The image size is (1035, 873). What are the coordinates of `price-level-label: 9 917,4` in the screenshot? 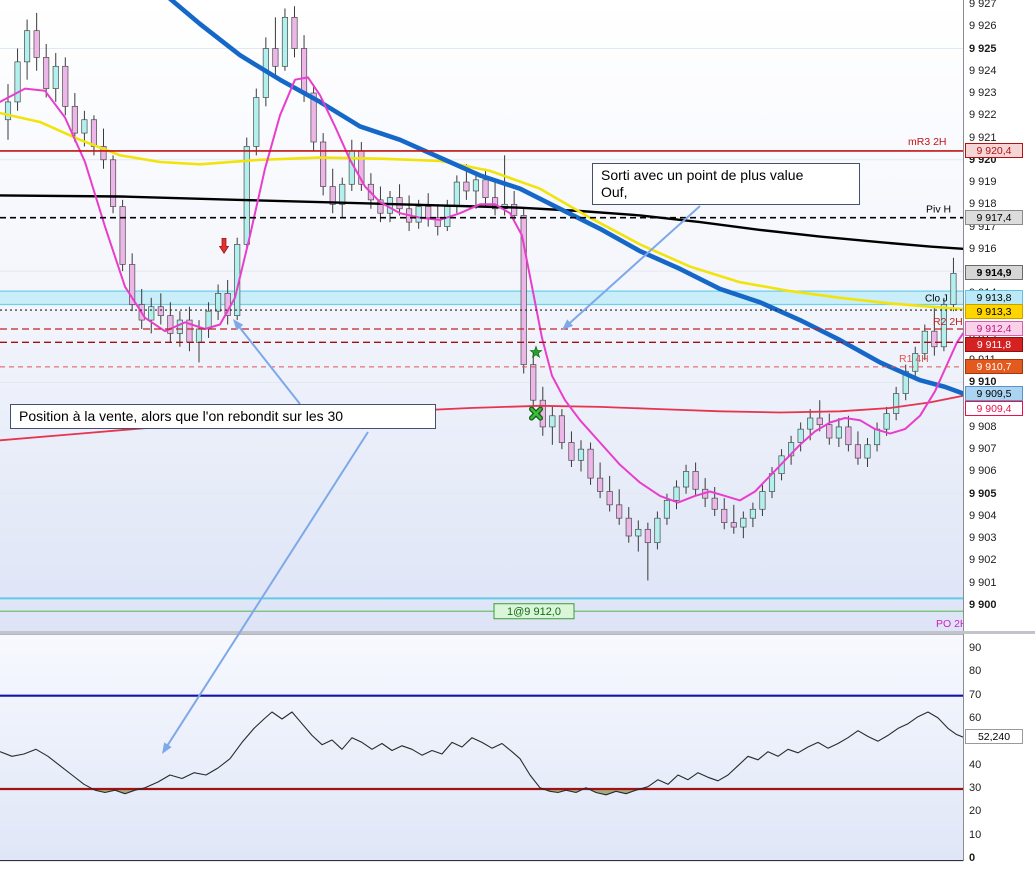 It's located at (994, 217).